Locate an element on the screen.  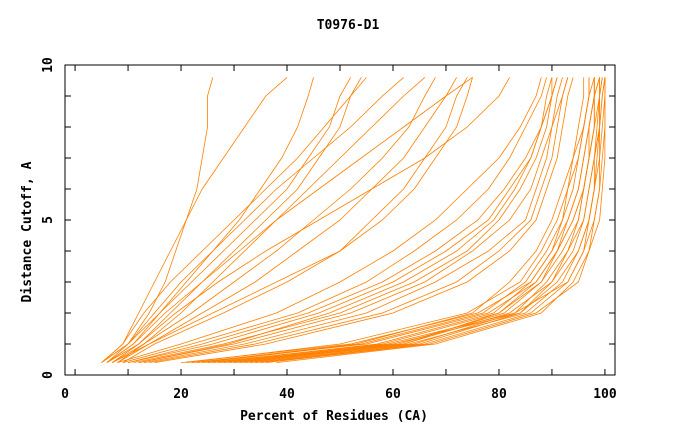
x-tick-label: 0 is located at coordinates (65, 394).